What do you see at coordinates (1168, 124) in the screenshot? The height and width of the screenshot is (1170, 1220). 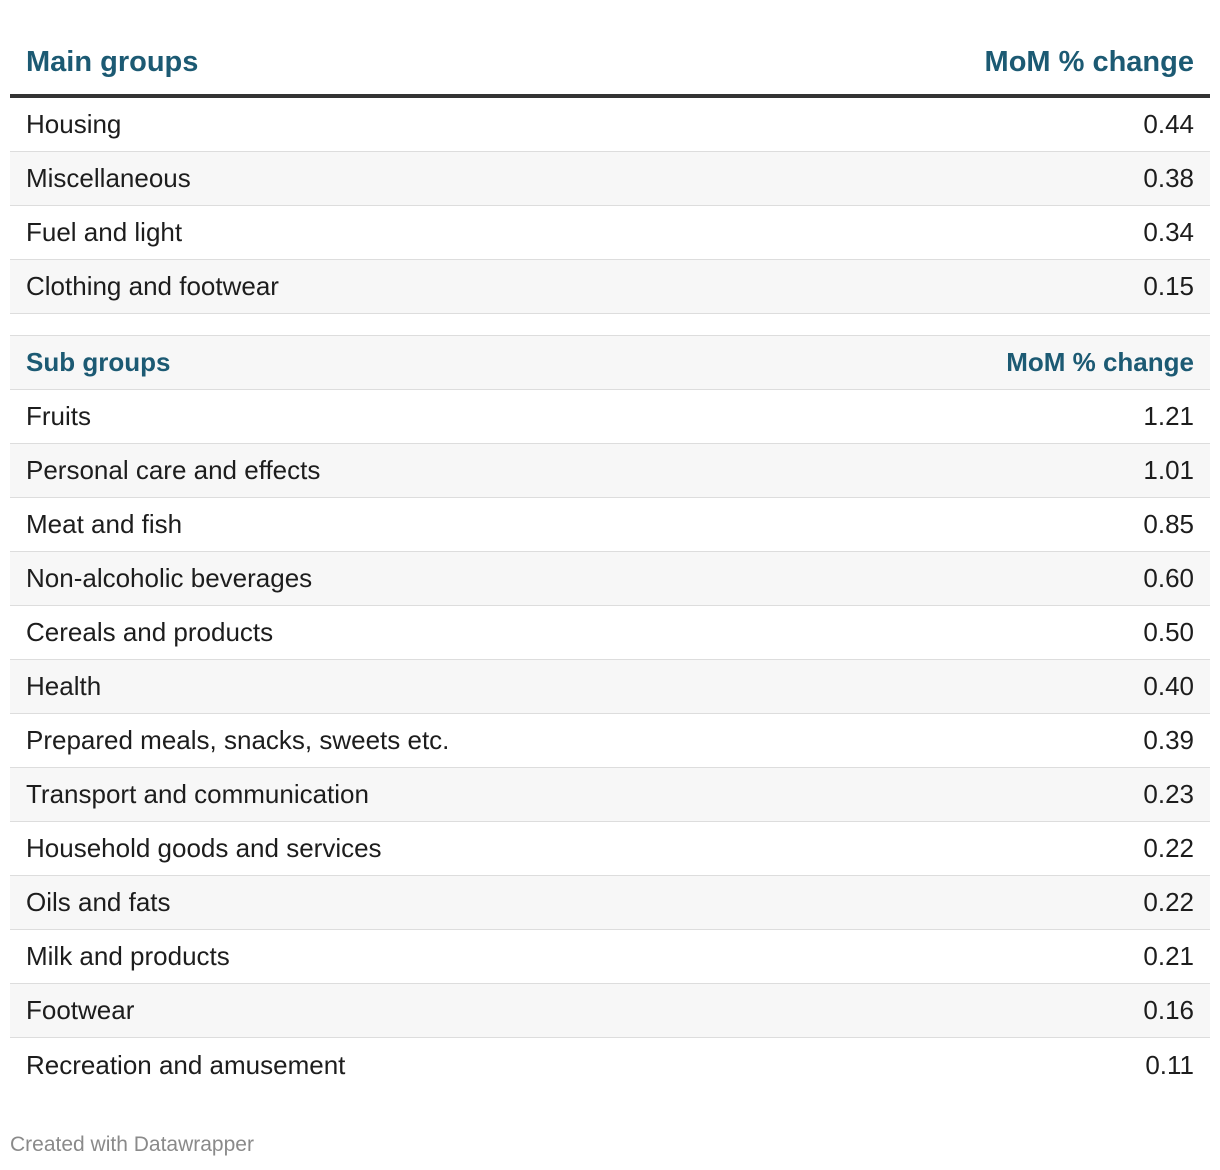 I see `row-value: 0.44` at bounding box center [1168, 124].